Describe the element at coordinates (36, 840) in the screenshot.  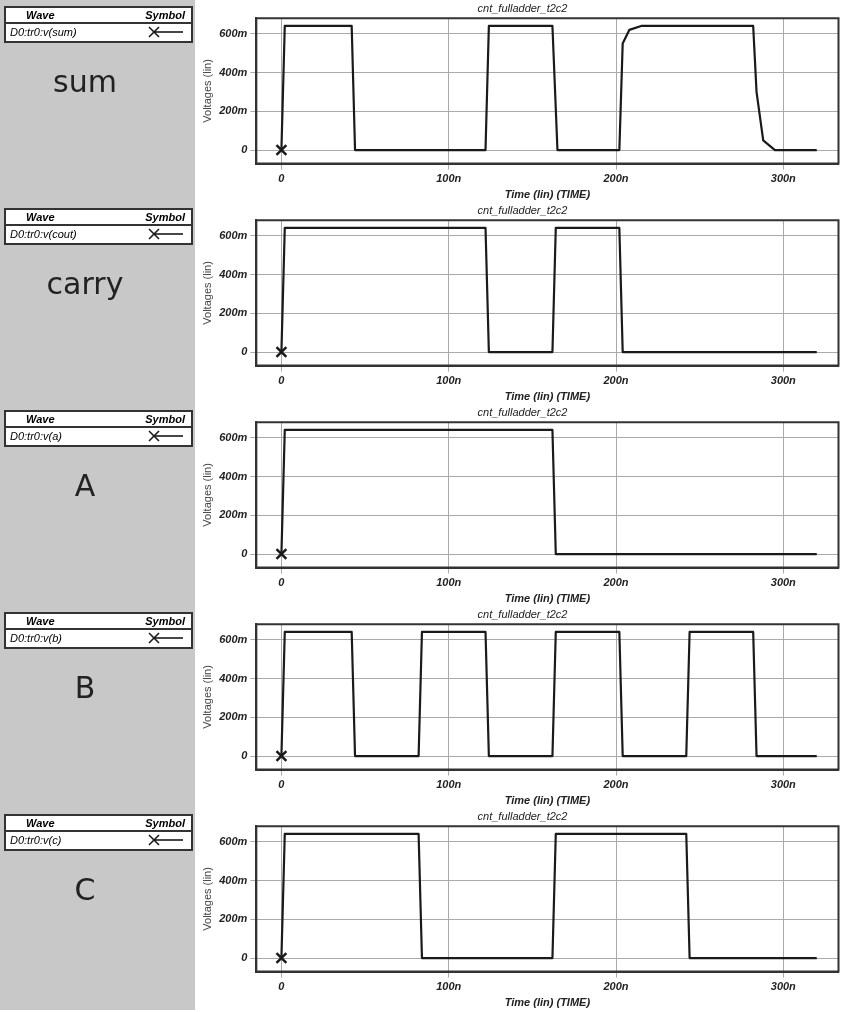
I see `text: D0:tr0:v(c)` at that location.